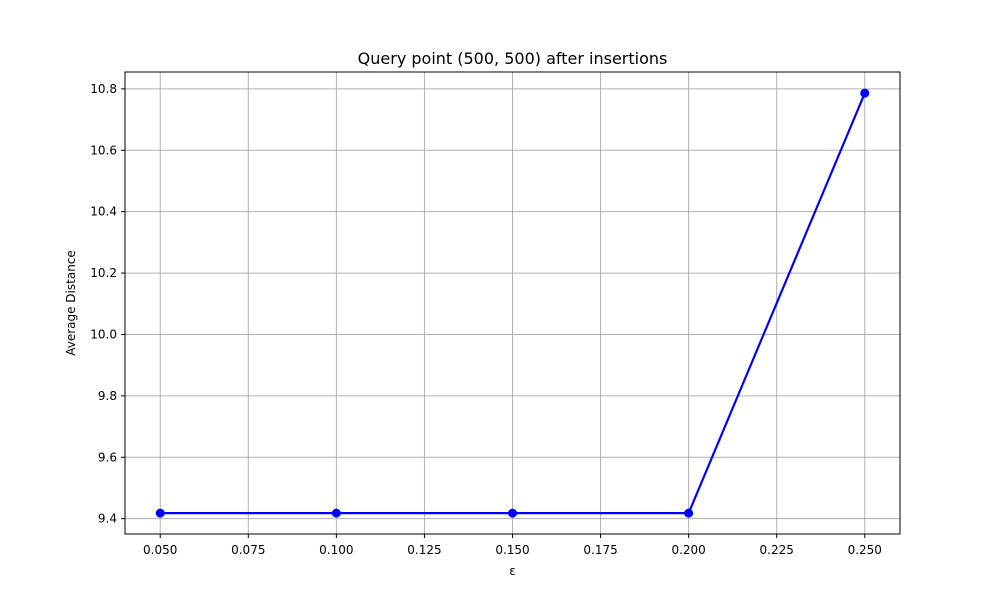  I want to click on y-tick-label: 10.6, so click(103, 150).